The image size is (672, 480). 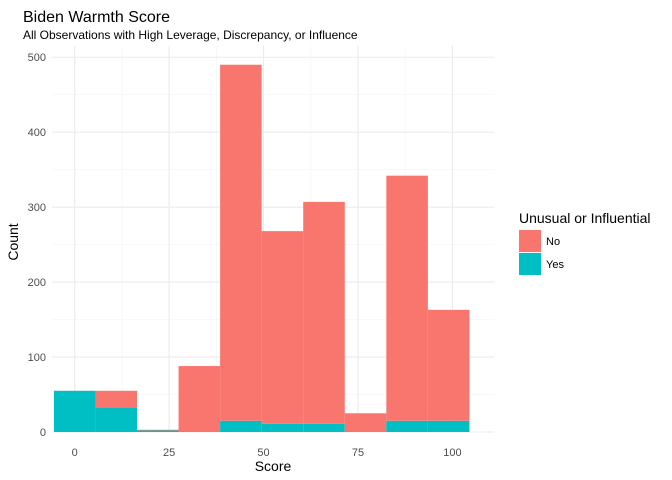 What do you see at coordinates (263, 453) in the screenshot?
I see `x-tick-label: 50` at bounding box center [263, 453].